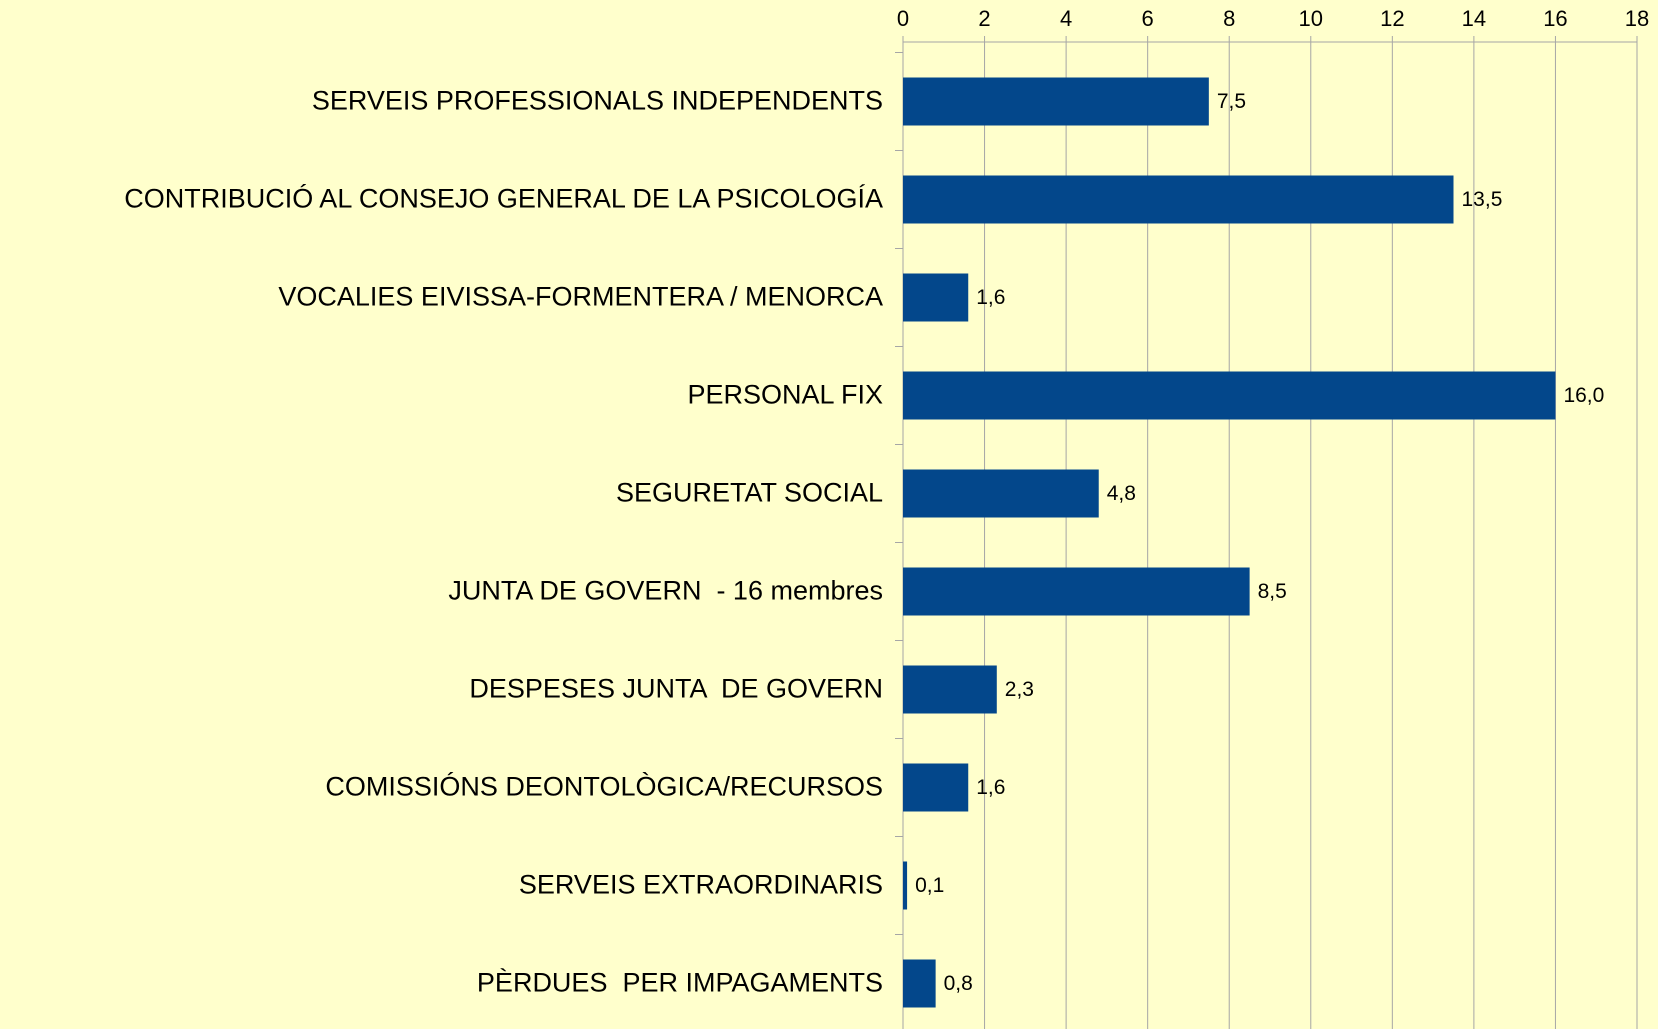 The width and height of the screenshot is (1658, 1029). What do you see at coordinates (984, 18) in the screenshot?
I see `x-tick-label: 2` at bounding box center [984, 18].